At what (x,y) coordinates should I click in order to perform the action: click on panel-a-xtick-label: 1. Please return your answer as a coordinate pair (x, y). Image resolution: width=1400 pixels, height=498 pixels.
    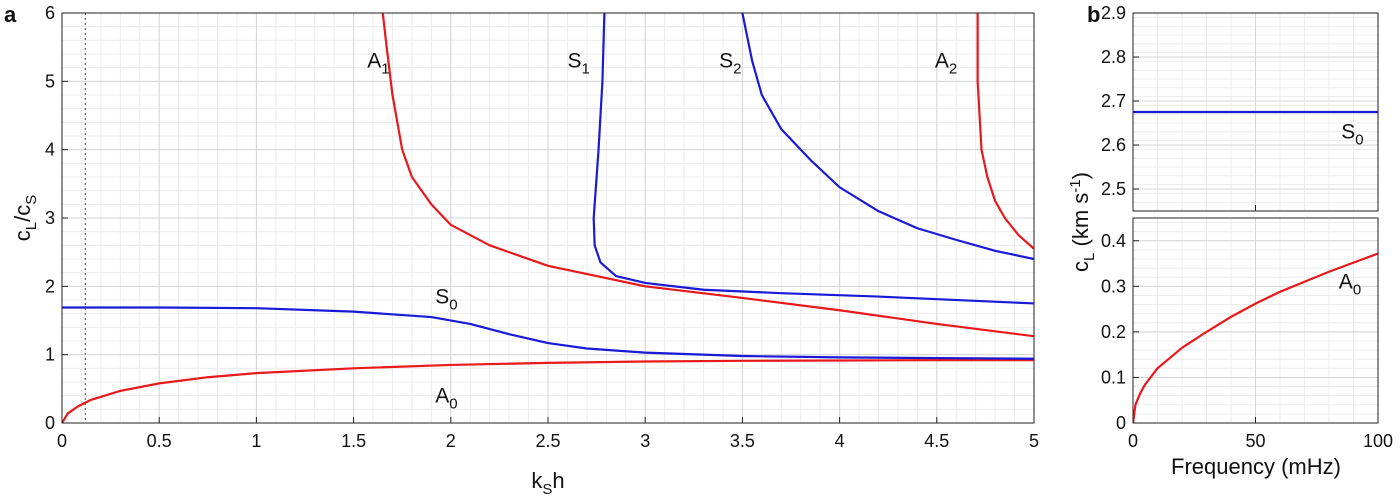
    Looking at the image, I should click on (256, 441).